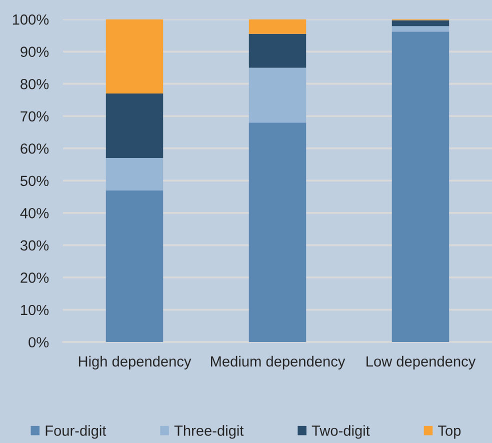  I want to click on y-tick-label: 30%, so click(34, 245).